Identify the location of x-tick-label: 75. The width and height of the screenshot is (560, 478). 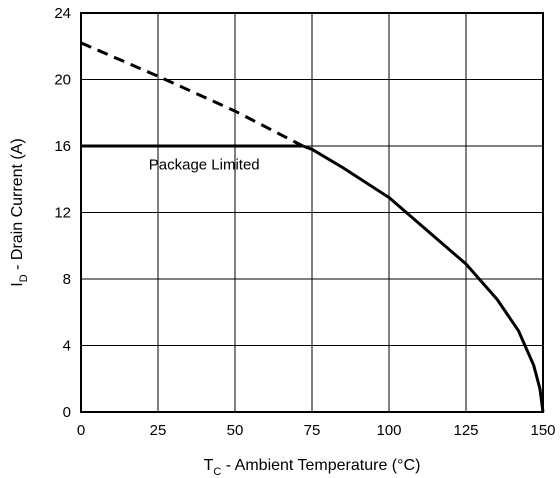
(312, 430).